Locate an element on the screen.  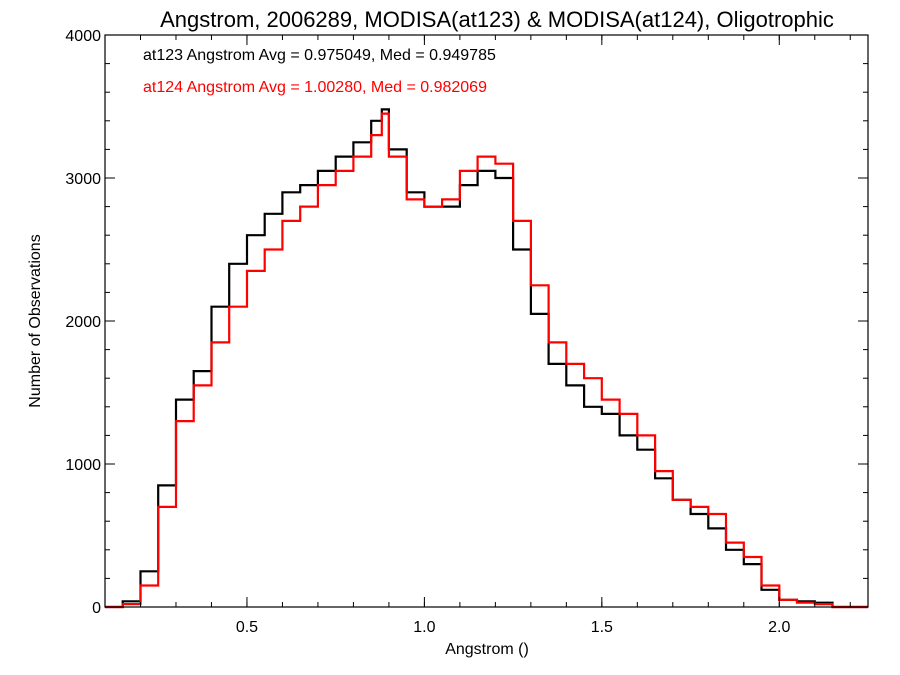
x-tick-label: 1.0 is located at coordinates (424, 627).